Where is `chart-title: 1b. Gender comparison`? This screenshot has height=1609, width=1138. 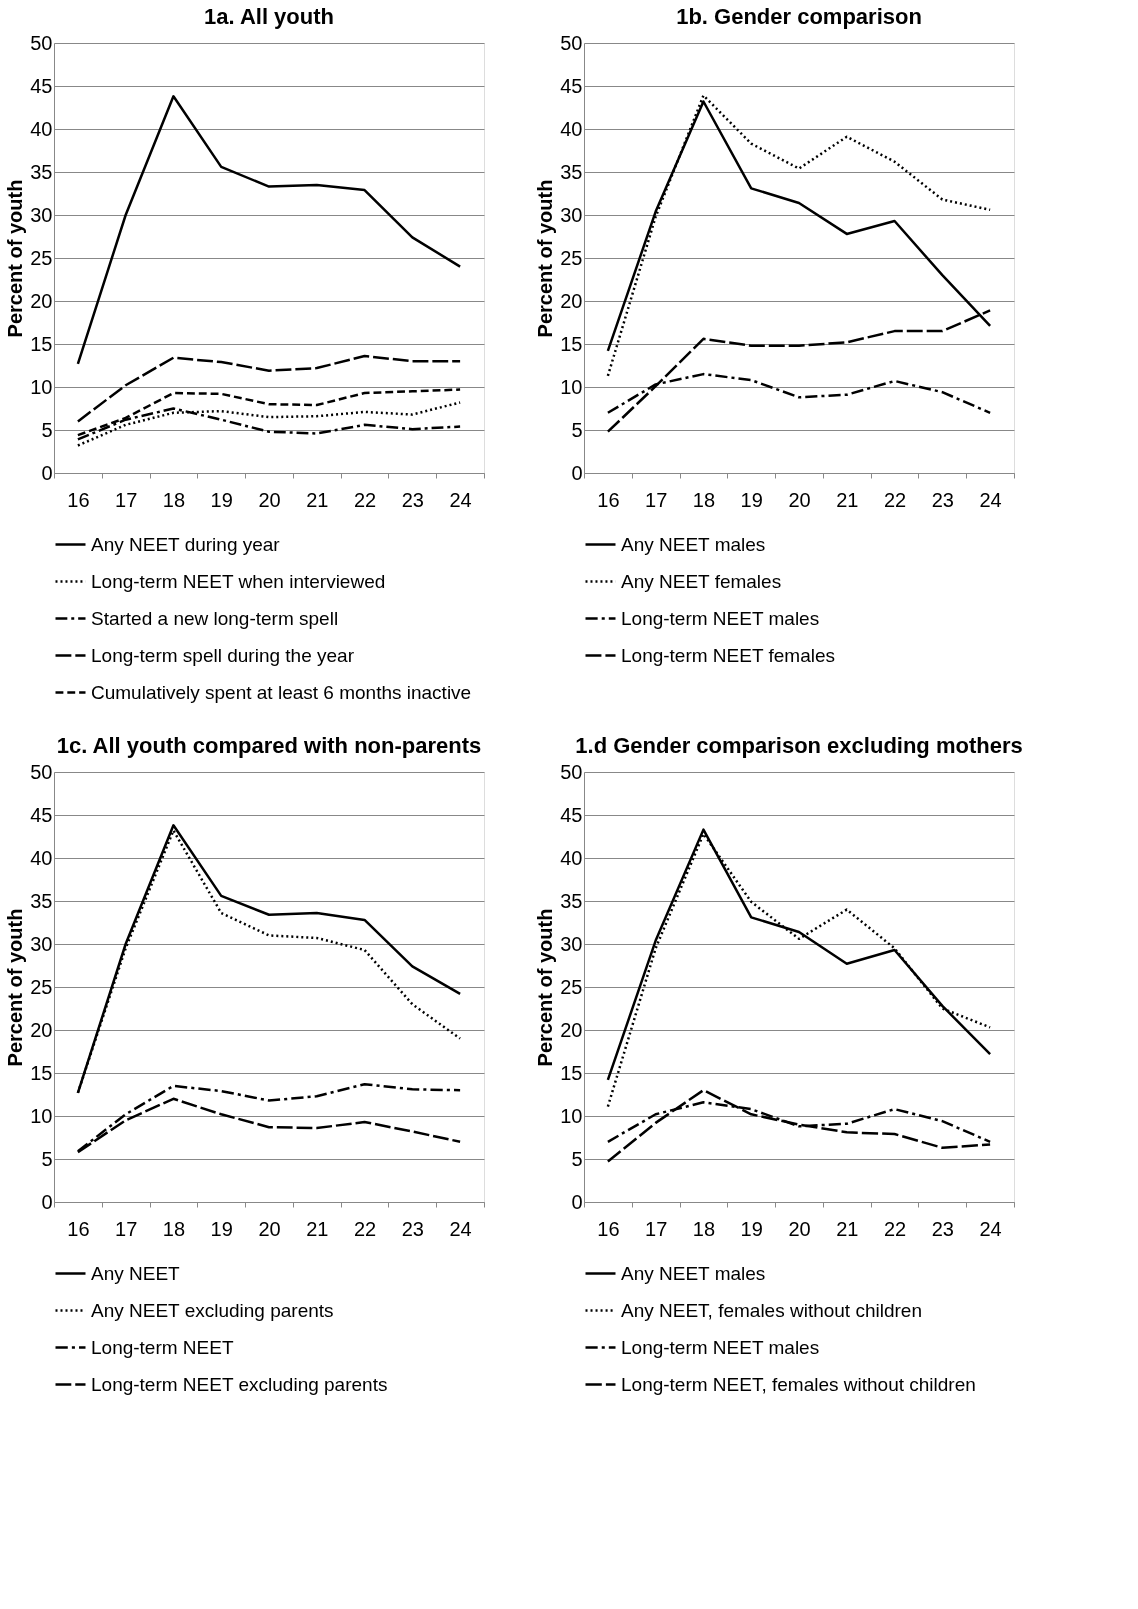
chart-title: 1b. Gender comparison is located at coordinates (799, 16).